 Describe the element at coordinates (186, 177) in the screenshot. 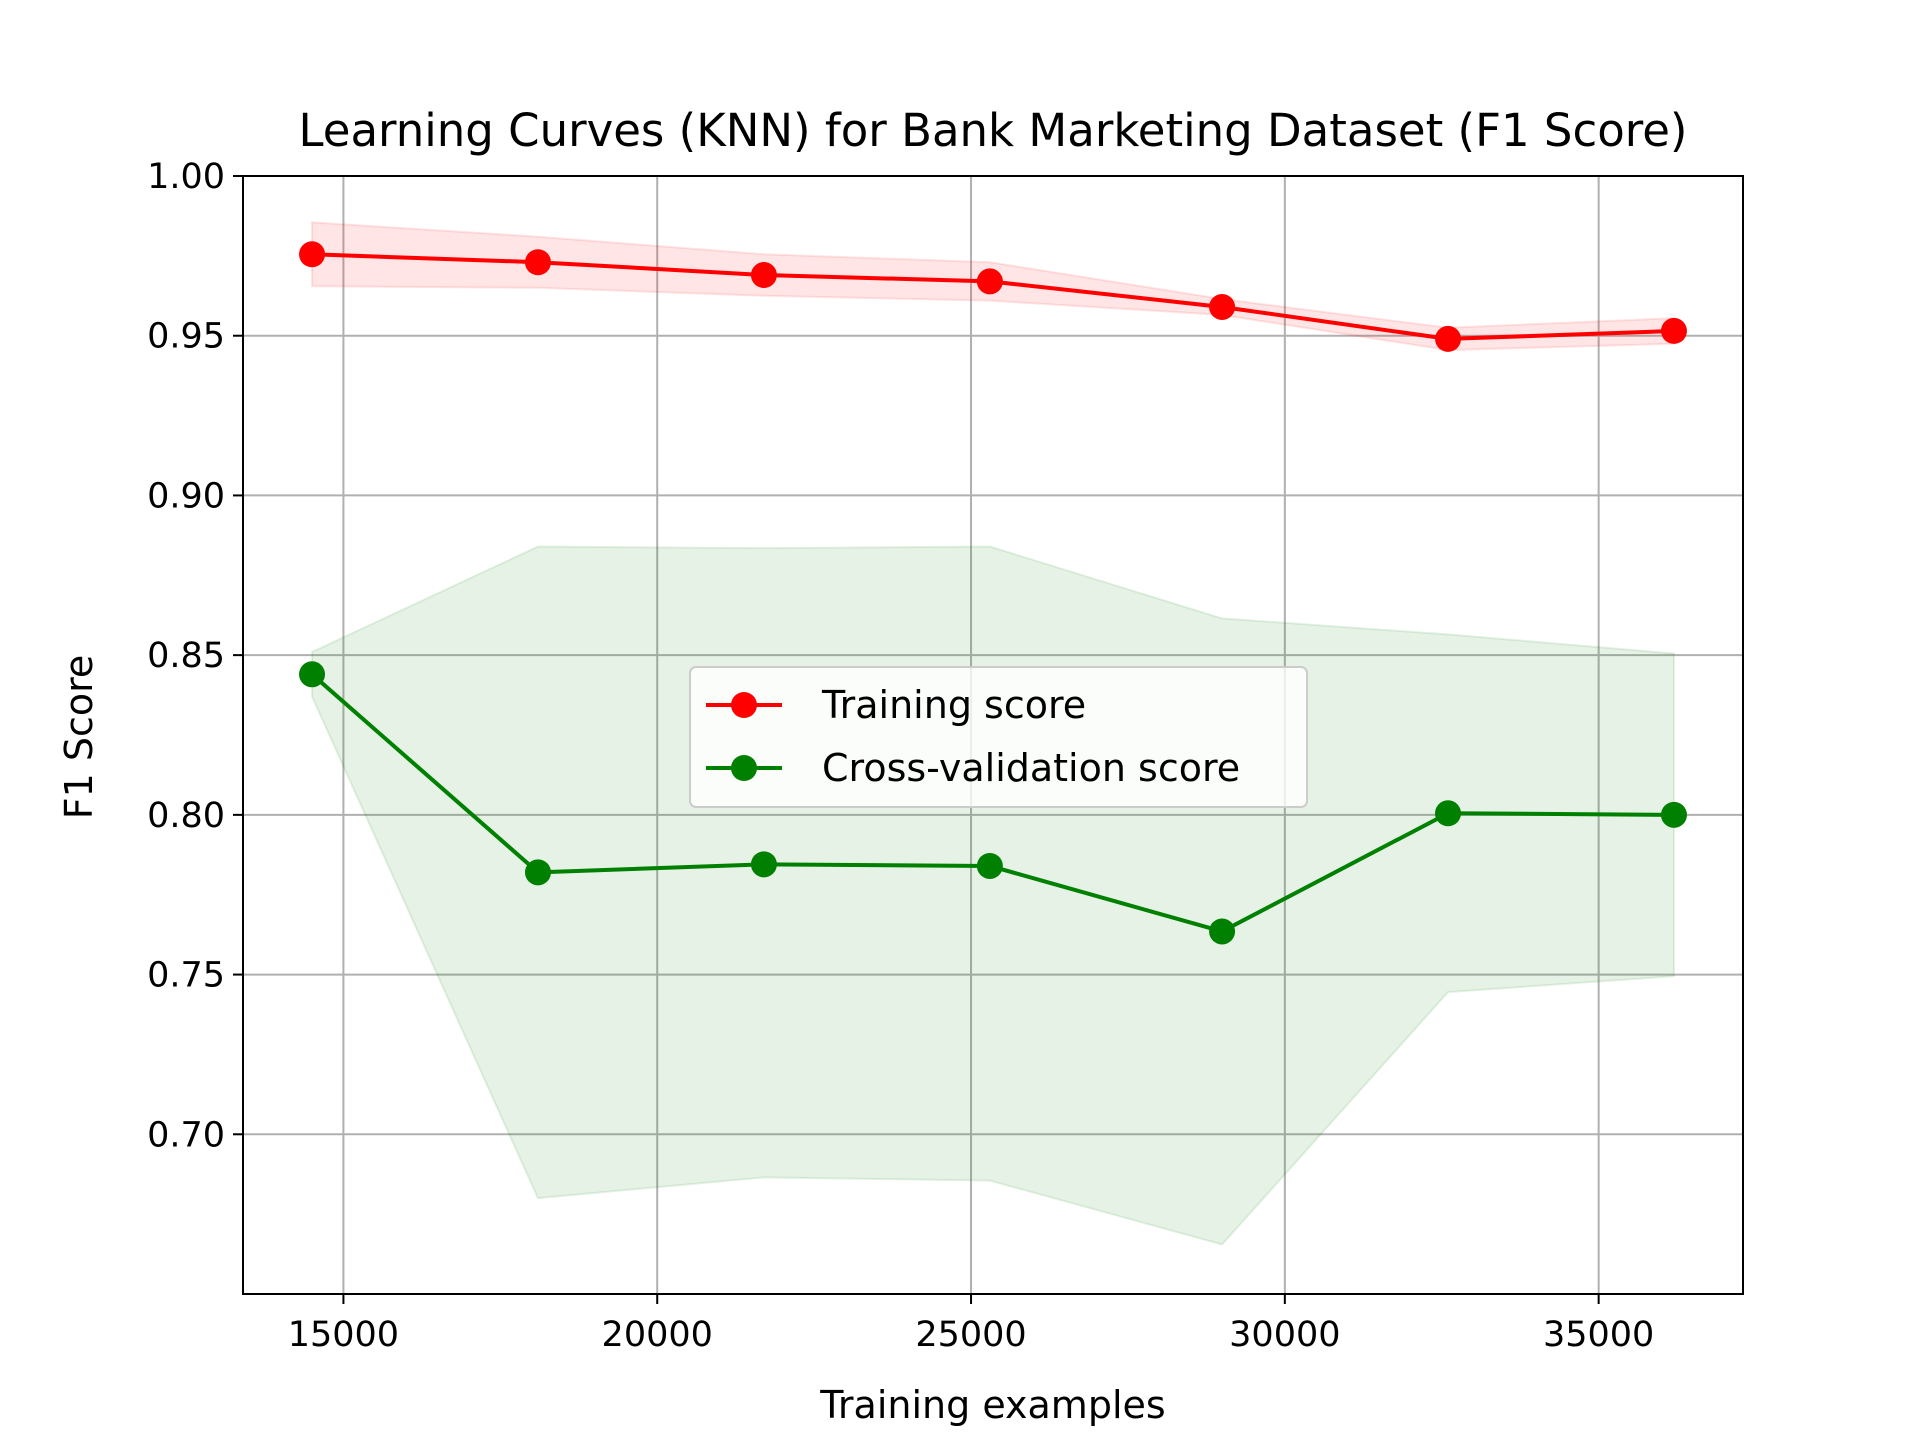

I see `y-tick-label: 1.00` at that location.